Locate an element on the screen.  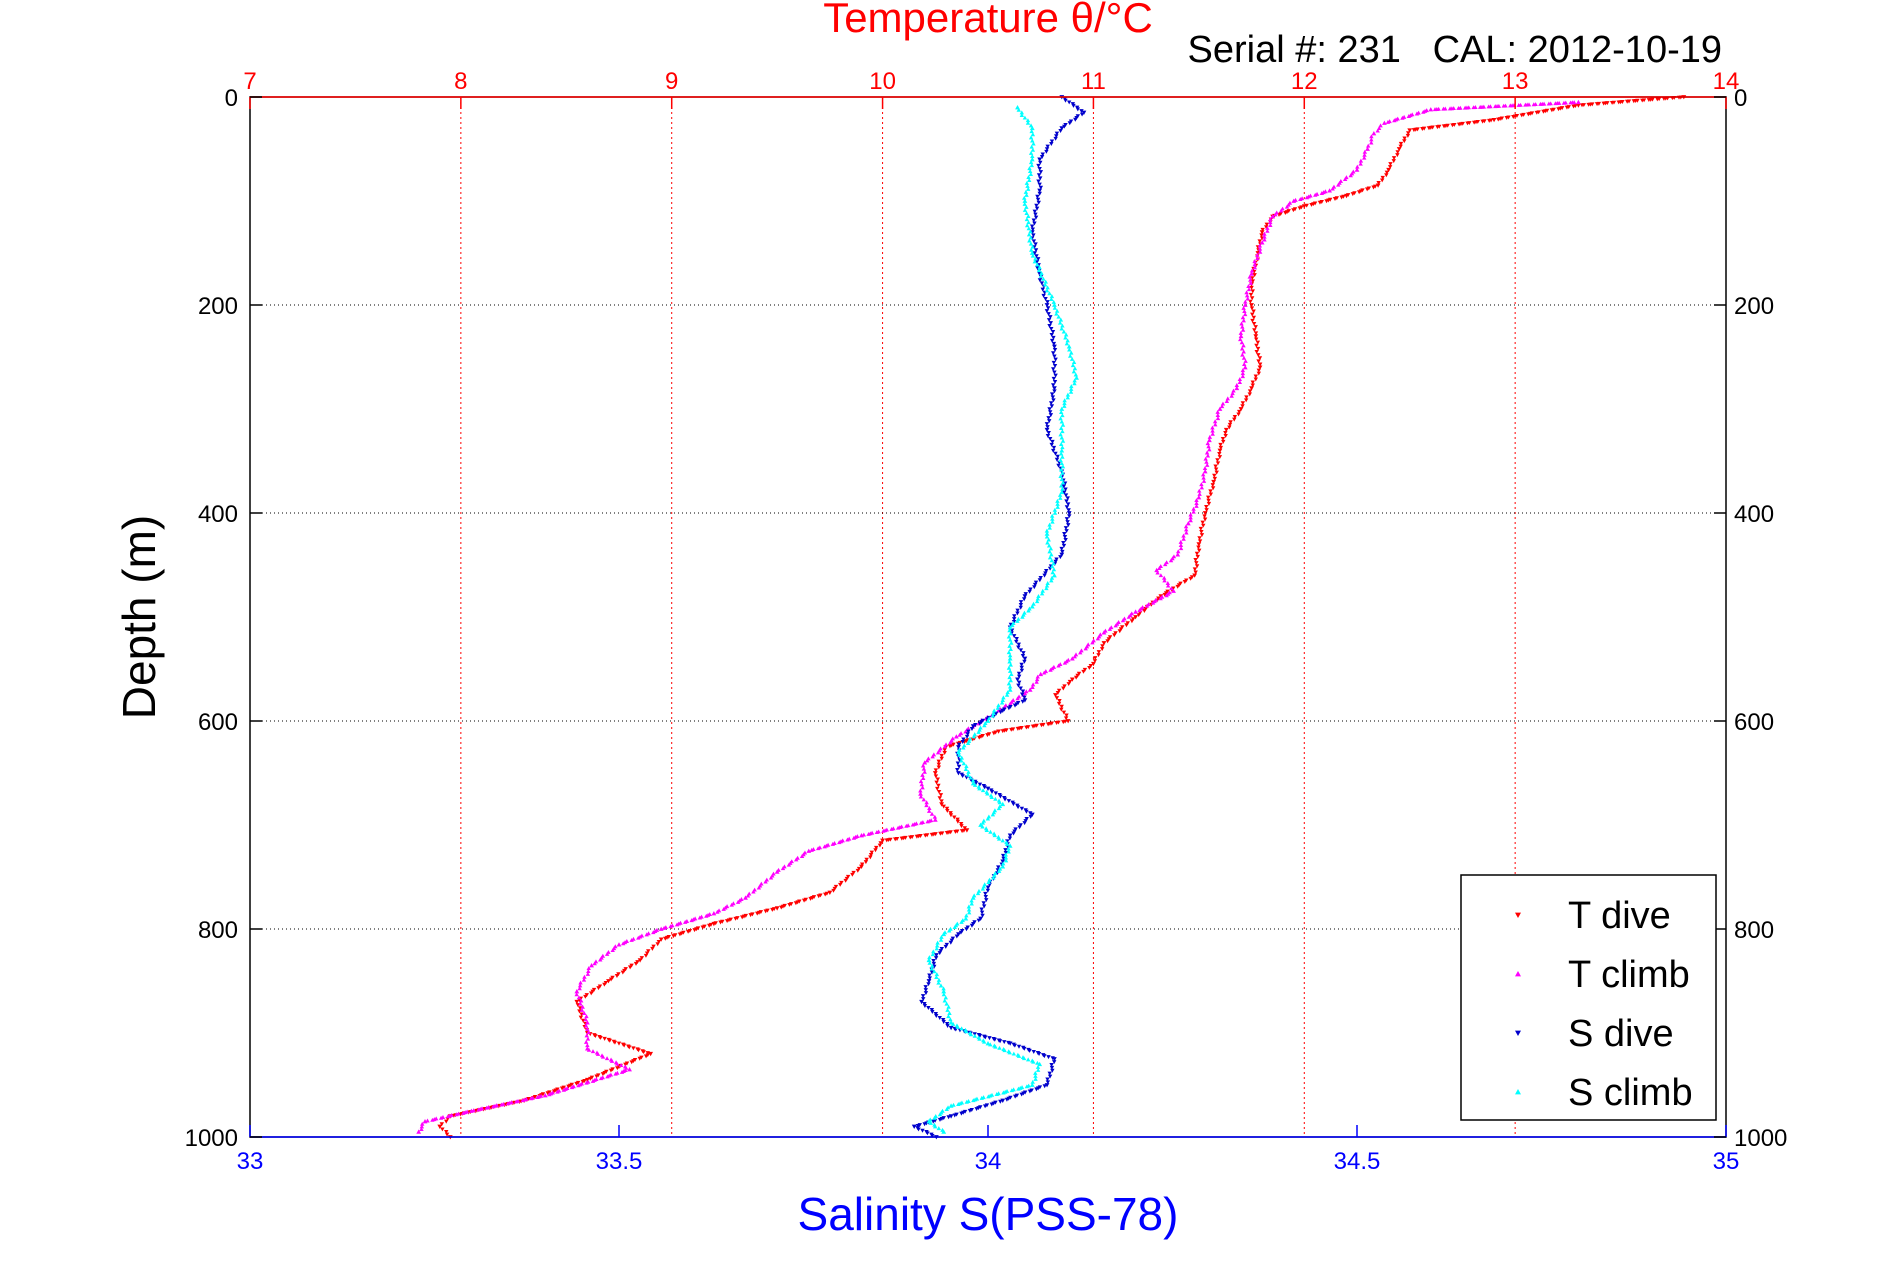
tick-label-temperature: 7 is located at coordinates (249, 81).